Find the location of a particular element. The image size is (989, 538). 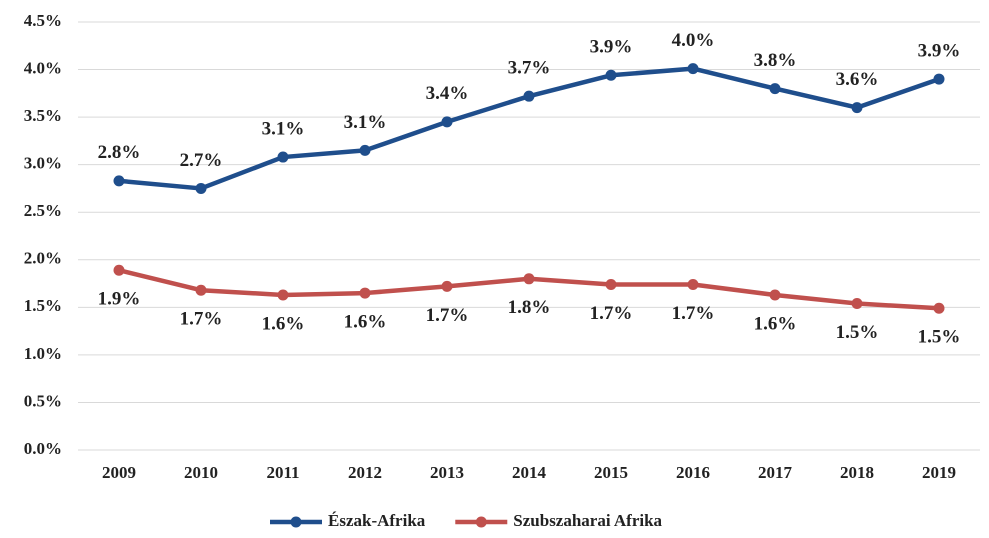

data-label: 3.7% is located at coordinates (529, 68).